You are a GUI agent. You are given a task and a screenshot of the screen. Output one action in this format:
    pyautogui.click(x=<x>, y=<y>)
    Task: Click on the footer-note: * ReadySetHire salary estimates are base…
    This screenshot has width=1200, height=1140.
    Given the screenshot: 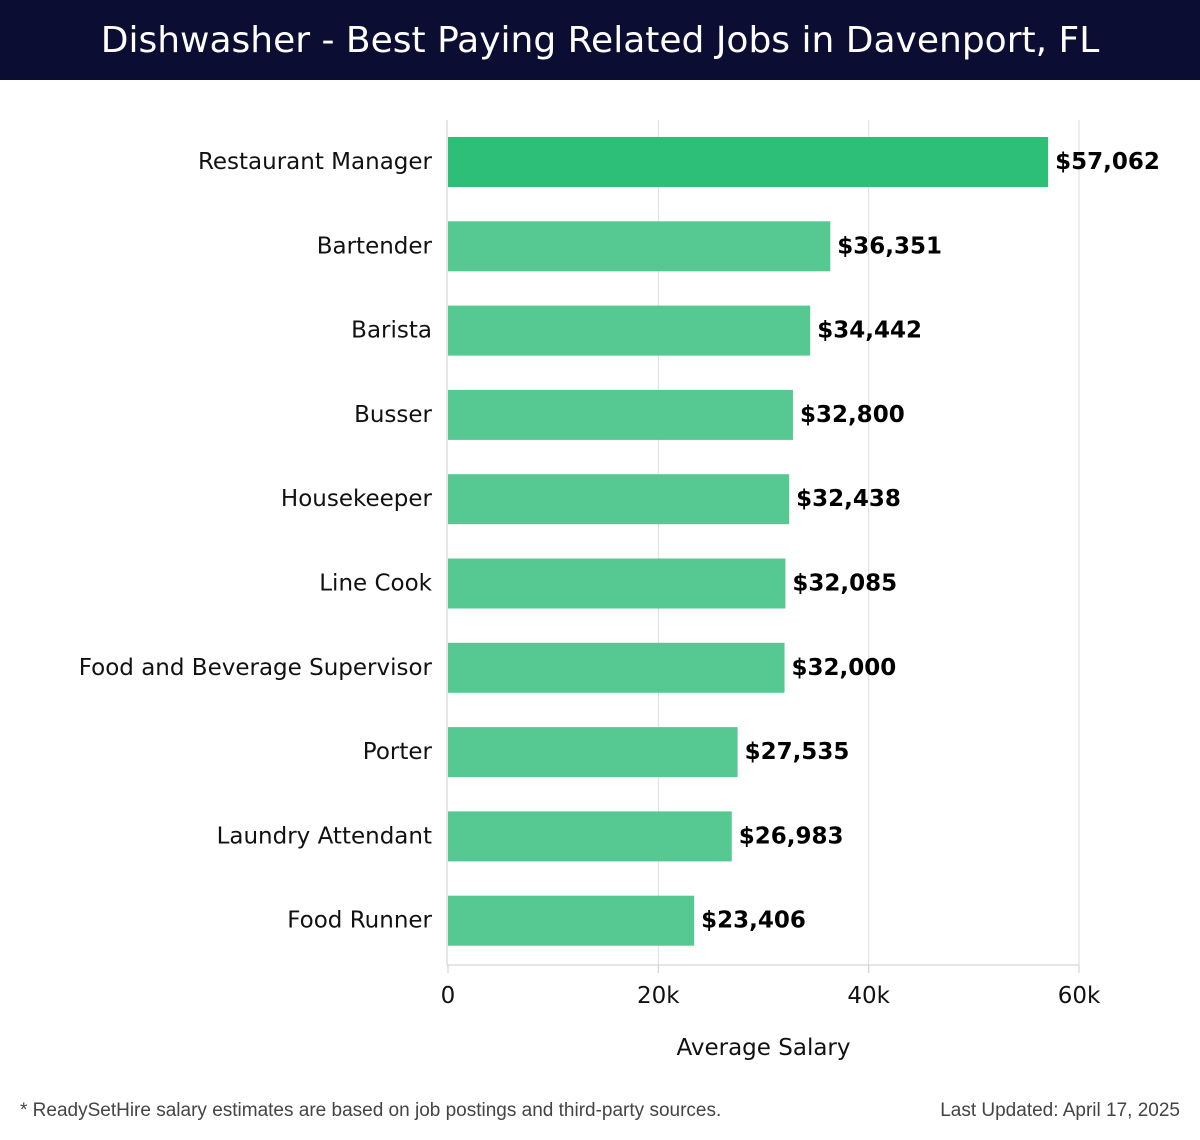 What is the action you would take?
    pyautogui.click(x=371, y=1110)
    